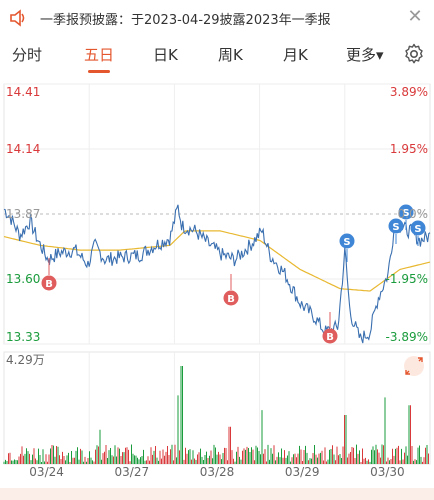 This screenshot has width=434, height=500. I want to click on tab-weekly-k: 周K, so click(230, 55).